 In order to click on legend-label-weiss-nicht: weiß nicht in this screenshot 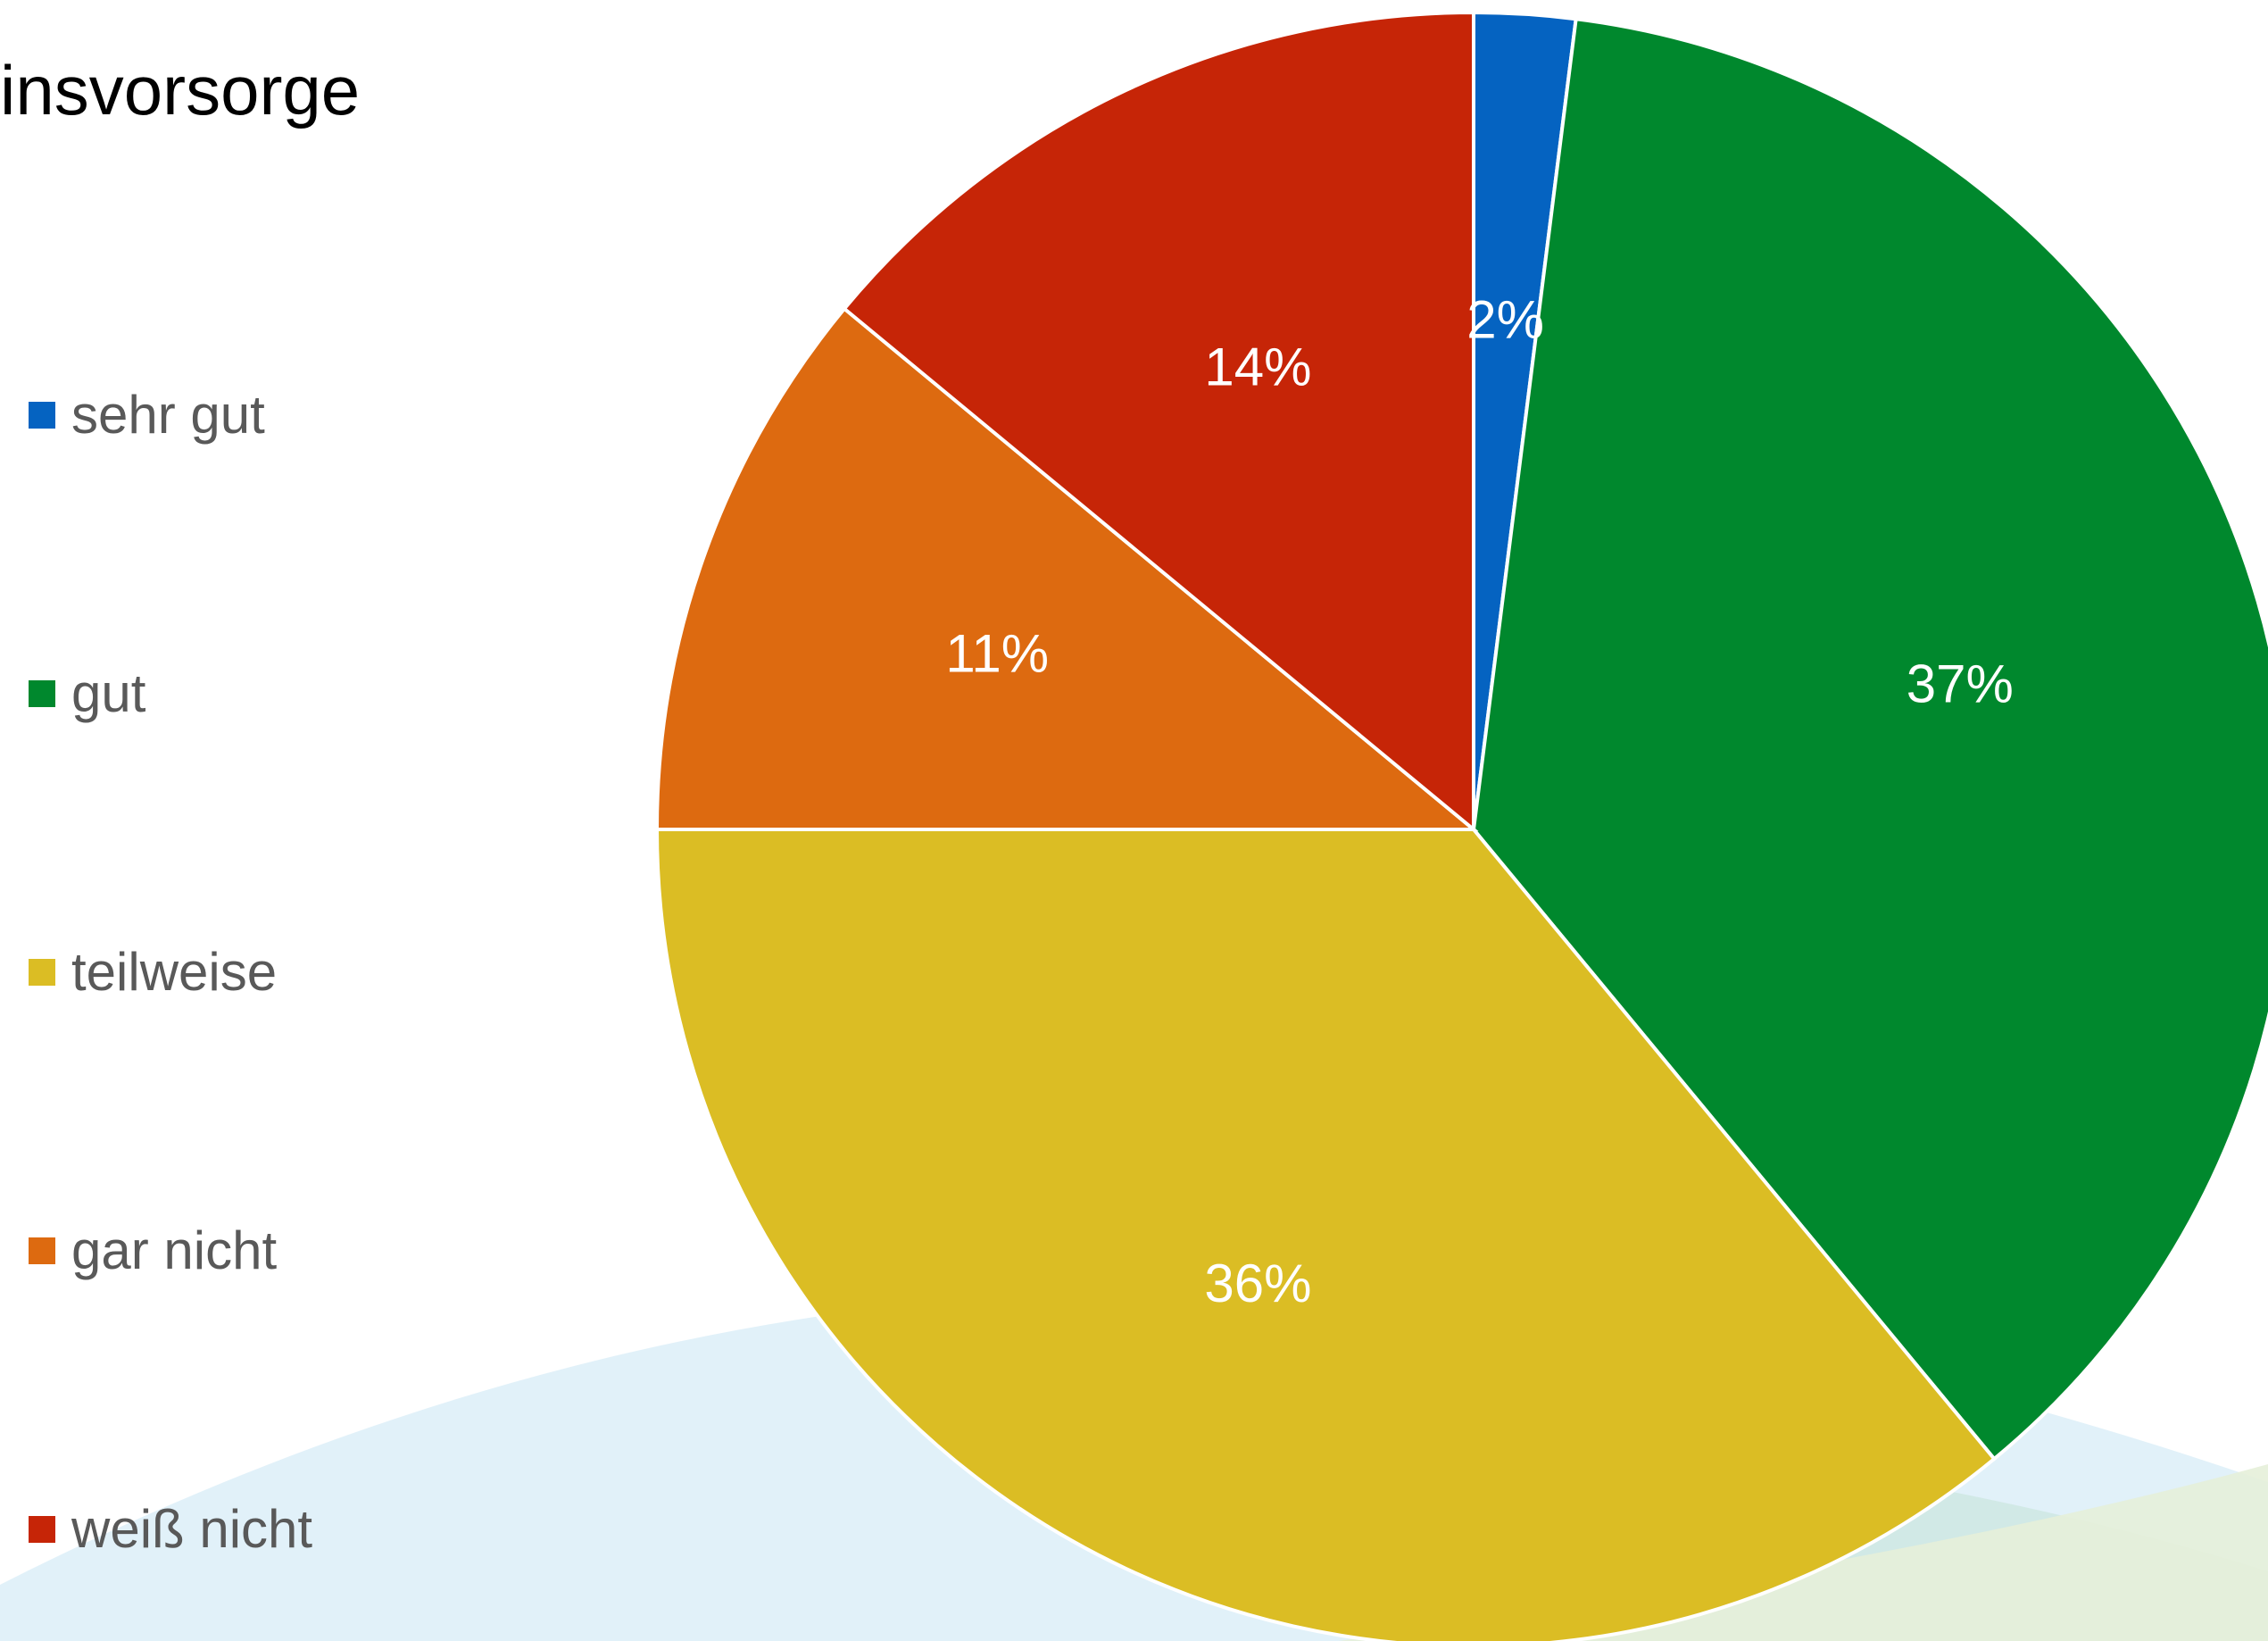, I will do `click(192, 1529)`.